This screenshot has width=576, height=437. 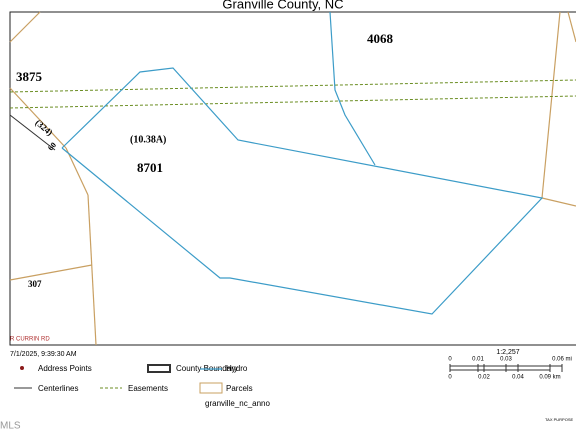 I want to click on scale-label: 0.09 km, so click(x=549, y=378).